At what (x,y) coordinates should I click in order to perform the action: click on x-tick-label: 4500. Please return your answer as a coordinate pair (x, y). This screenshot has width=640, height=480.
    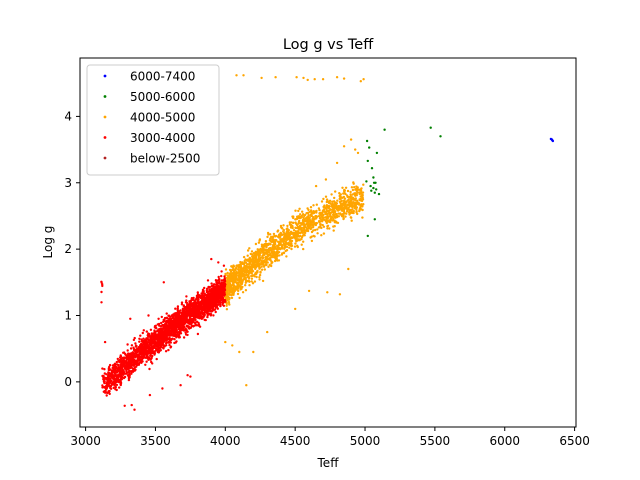
    Looking at the image, I should click on (295, 441).